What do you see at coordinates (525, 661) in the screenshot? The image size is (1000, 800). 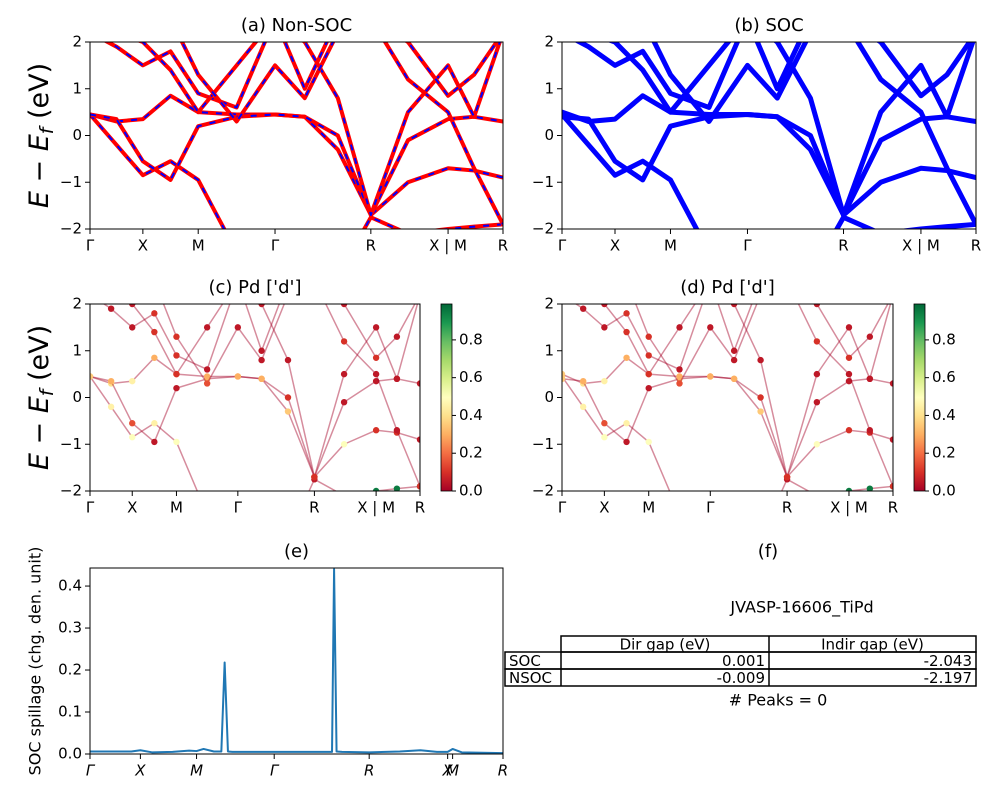 I see `table-row-label: SOC` at bounding box center [525, 661].